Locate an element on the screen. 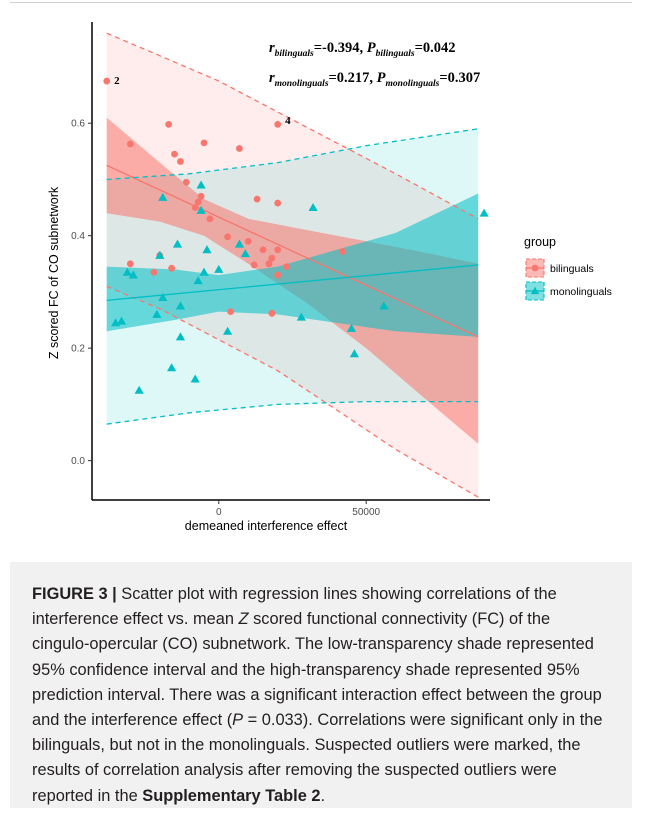  stats-fragment: =0.307 is located at coordinates (459, 78).